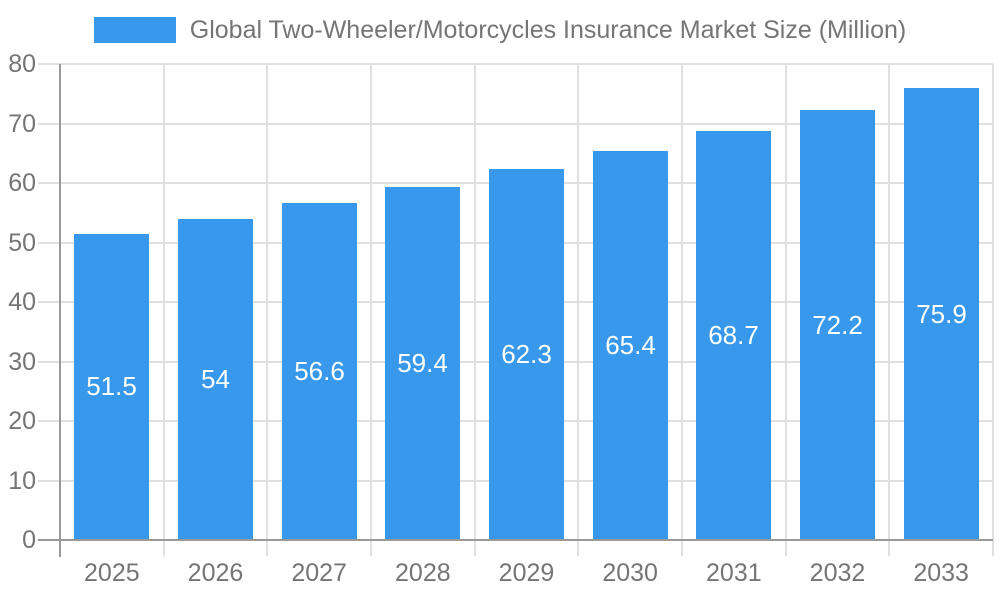 The image size is (1000, 600). What do you see at coordinates (630, 573) in the screenshot?
I see `x-axis-label: 2030` at bounding box center [630, 573].